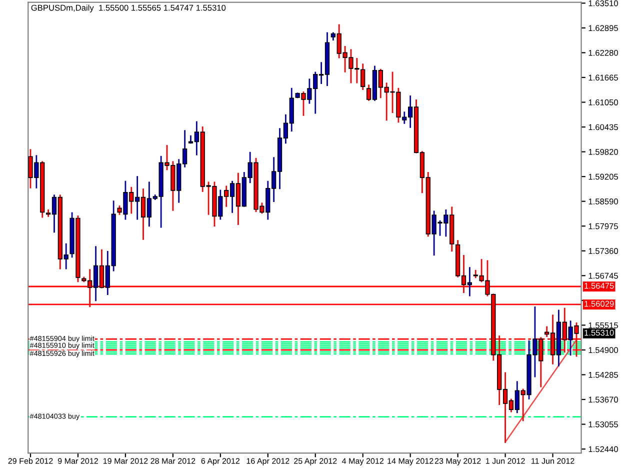 The height and width of the screenshot is (469, 625). I want to click on x-tick-label: 11 Jun 2012, so click(553, 461).